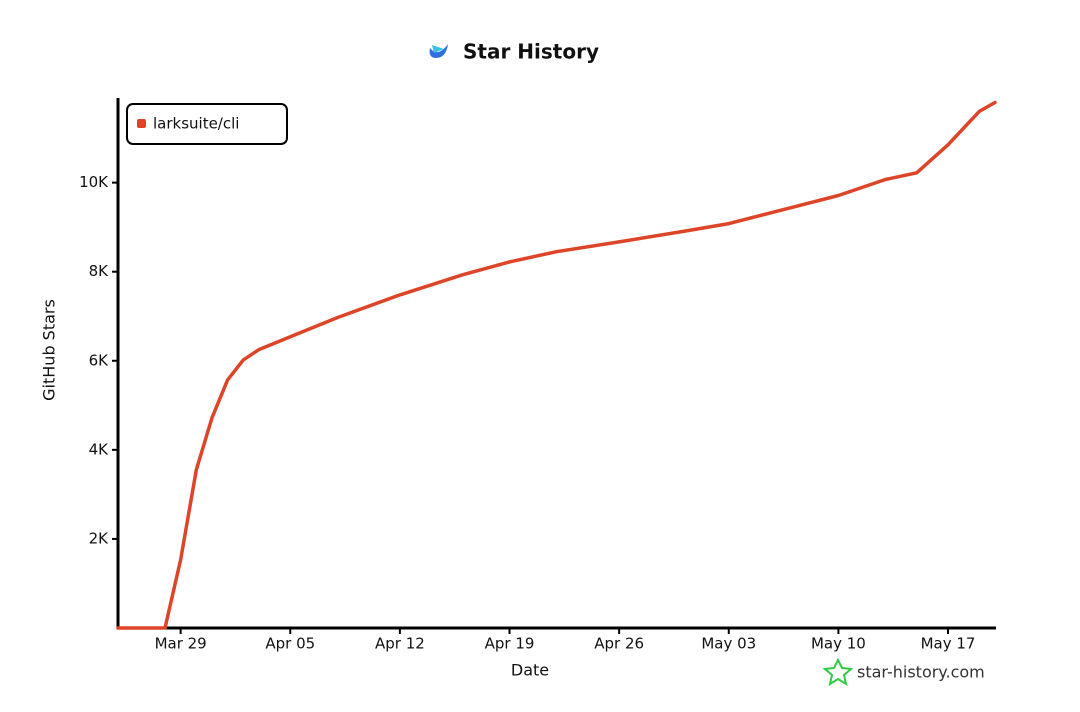  Describe the element at coordinates (99, 449) in the screenshot. I see `y-tick-label: 4K` at that location.